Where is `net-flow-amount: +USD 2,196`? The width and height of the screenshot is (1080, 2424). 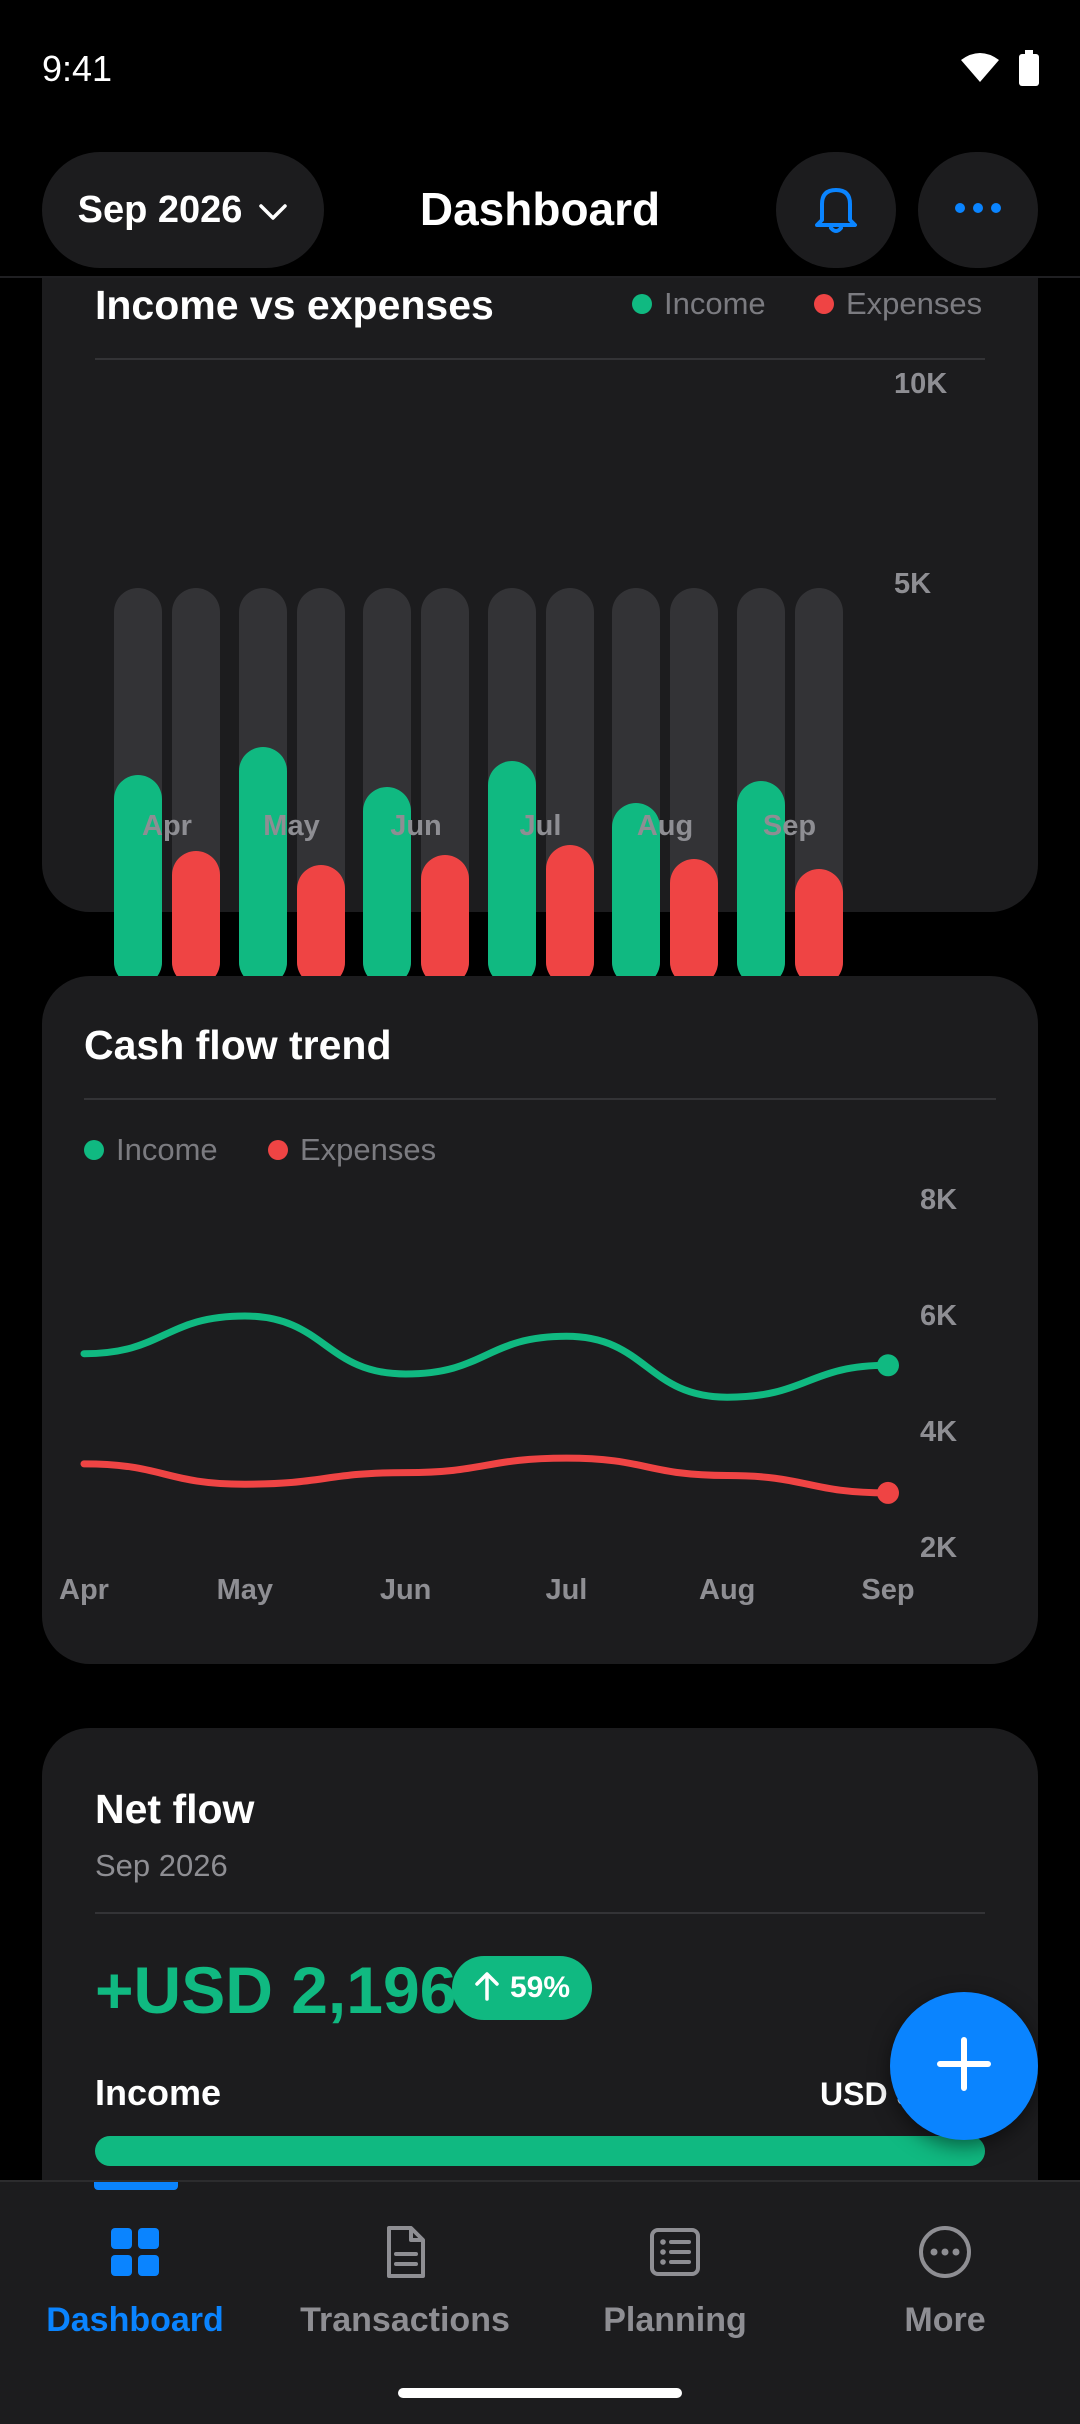 net-flow-amount: +USD 2,196 is located at coordinates (276, 1990).